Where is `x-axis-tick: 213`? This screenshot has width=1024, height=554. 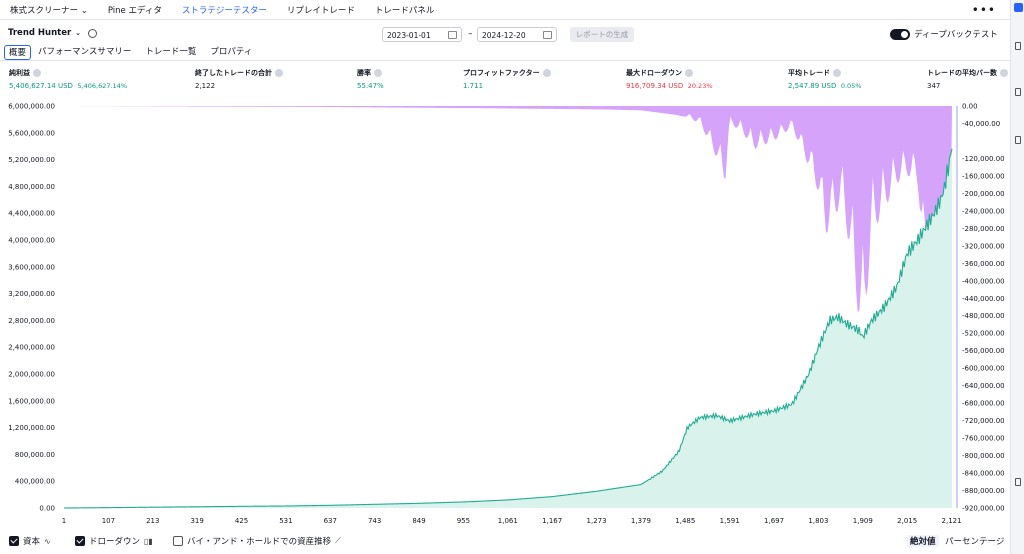 x-axis-tick: 213 is located at coordinates (152, 521).